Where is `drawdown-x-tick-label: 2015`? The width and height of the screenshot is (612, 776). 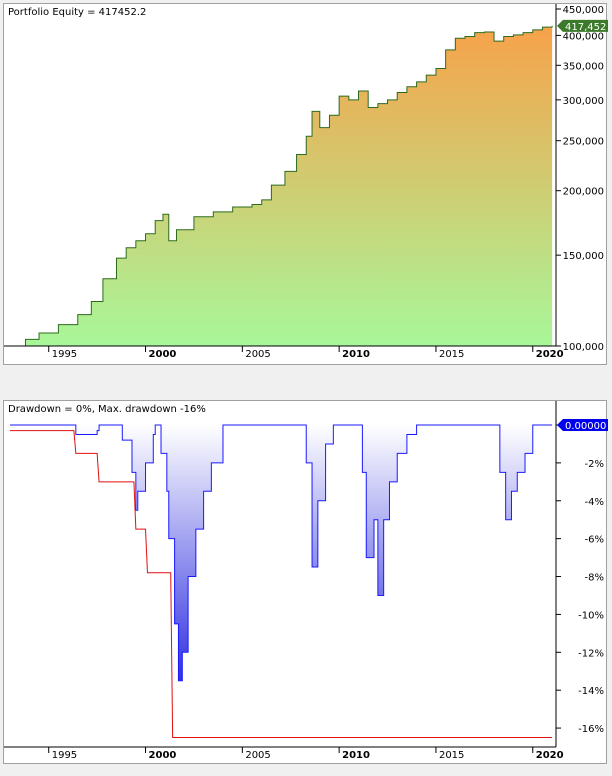
drawdown-x-tick-label: 2015 is located at coordinates (451, 755).